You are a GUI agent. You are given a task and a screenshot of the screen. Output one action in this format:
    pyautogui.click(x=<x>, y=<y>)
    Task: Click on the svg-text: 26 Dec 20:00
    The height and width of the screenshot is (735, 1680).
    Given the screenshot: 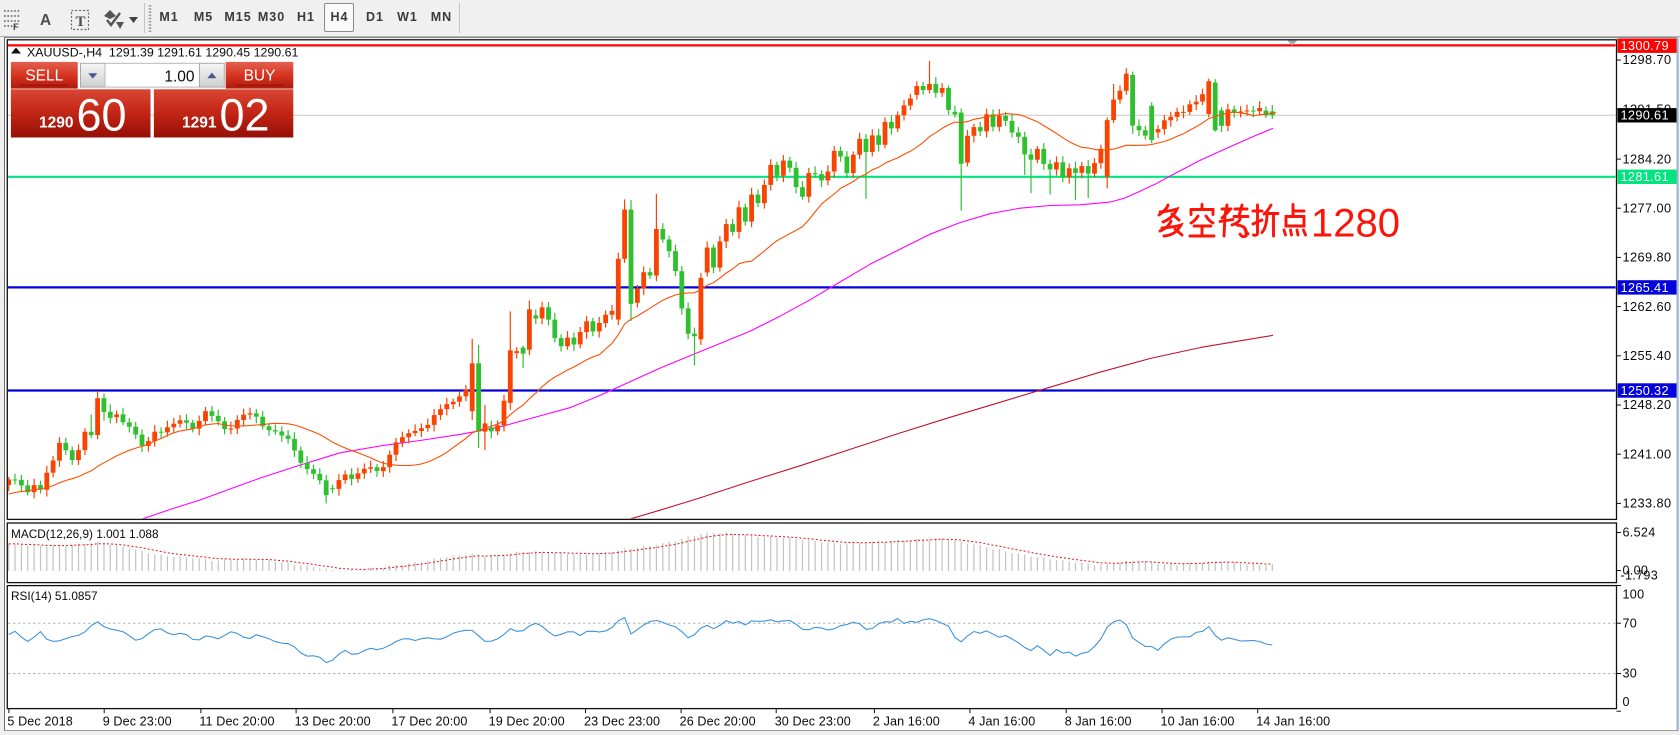 What is the action you would take?
    pyautogui.click(x=718, y=721)
    